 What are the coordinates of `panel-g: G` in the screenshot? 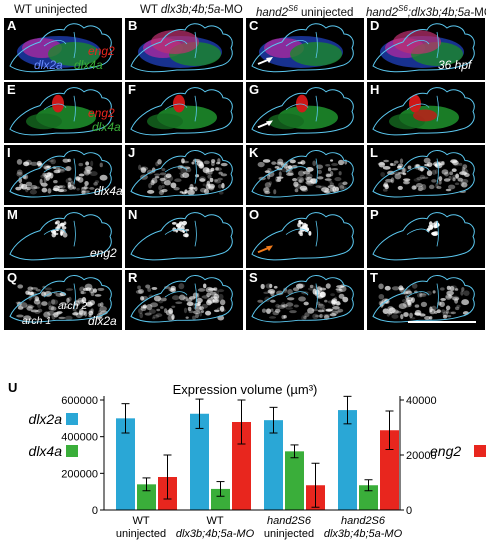 It's located at (305, 112).